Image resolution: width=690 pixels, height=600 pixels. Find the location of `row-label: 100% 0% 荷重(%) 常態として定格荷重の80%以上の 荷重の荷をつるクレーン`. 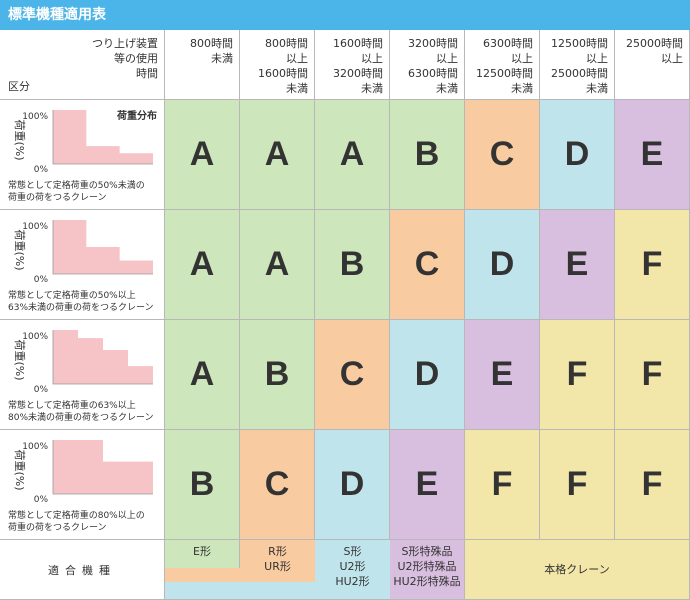

row-label: 100% 0% 荷重(%) 常態として定格荷重の80%以上の 荷重の荷をつるクレーン is located at coordinates (82, 485).